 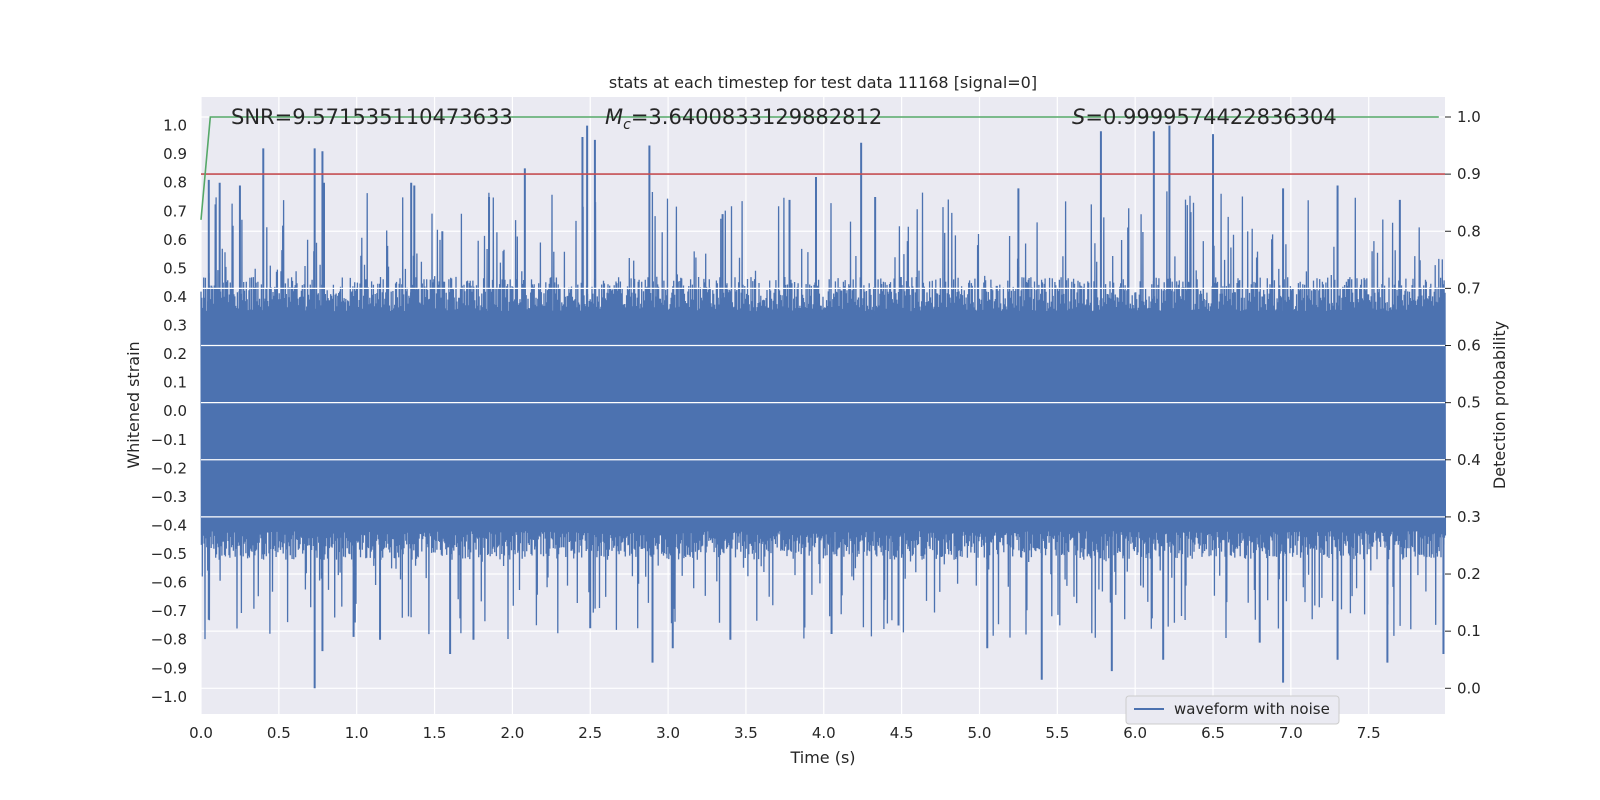 What do you see at coordinates (1252, 709) in the screenshot?
I see `legend-label: waveform with noise` at bounding box center [1252, 709].